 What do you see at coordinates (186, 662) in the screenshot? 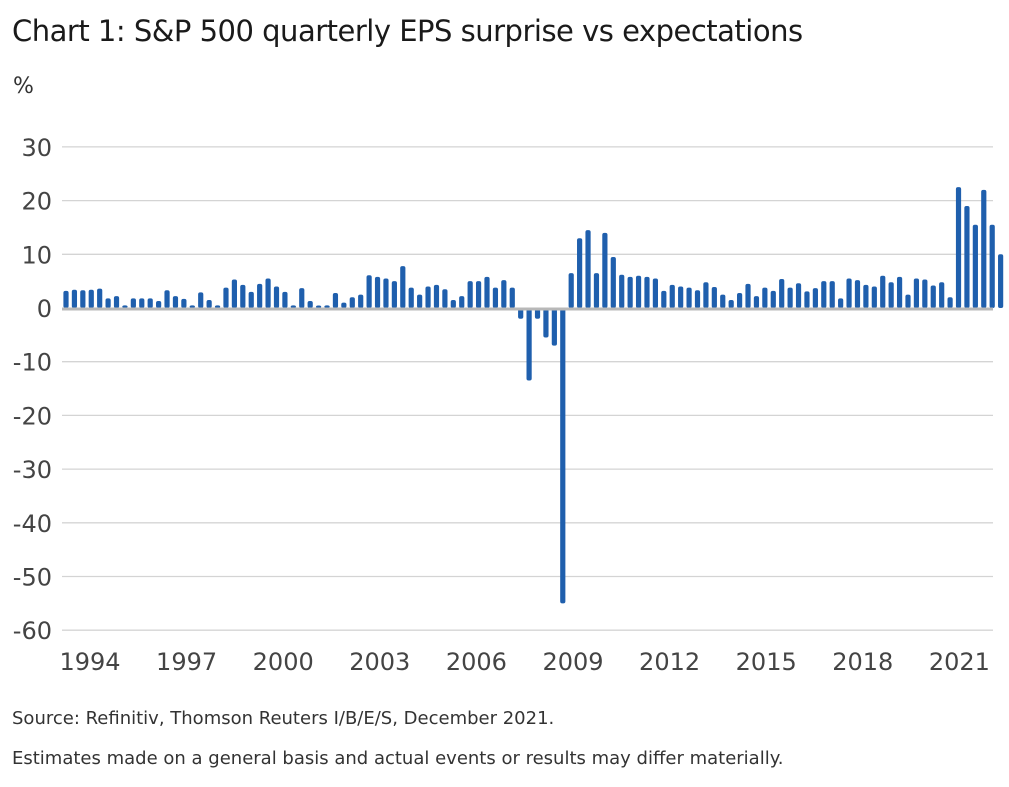
I see `x-tick-label: 1997` at bounding box center [186, 662].